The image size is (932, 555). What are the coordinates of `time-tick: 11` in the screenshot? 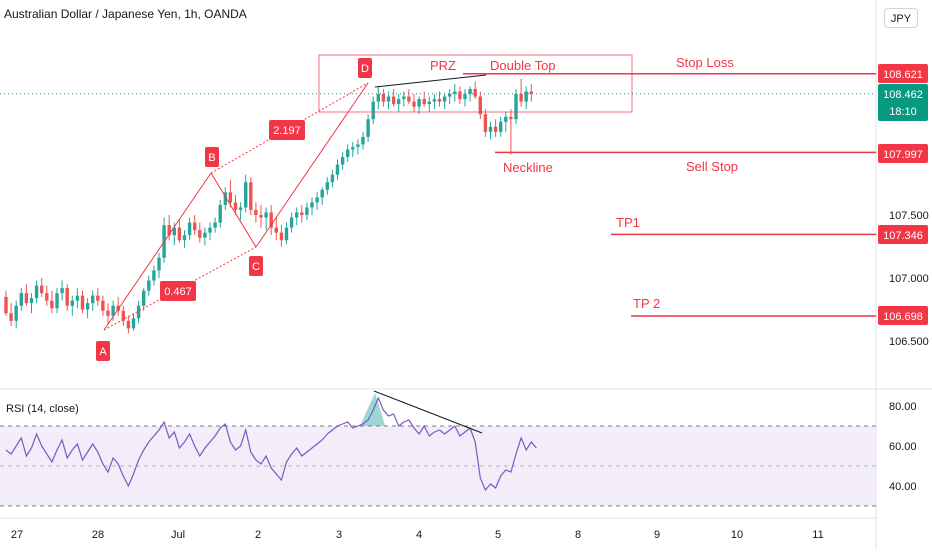 It's located at (817, 535).